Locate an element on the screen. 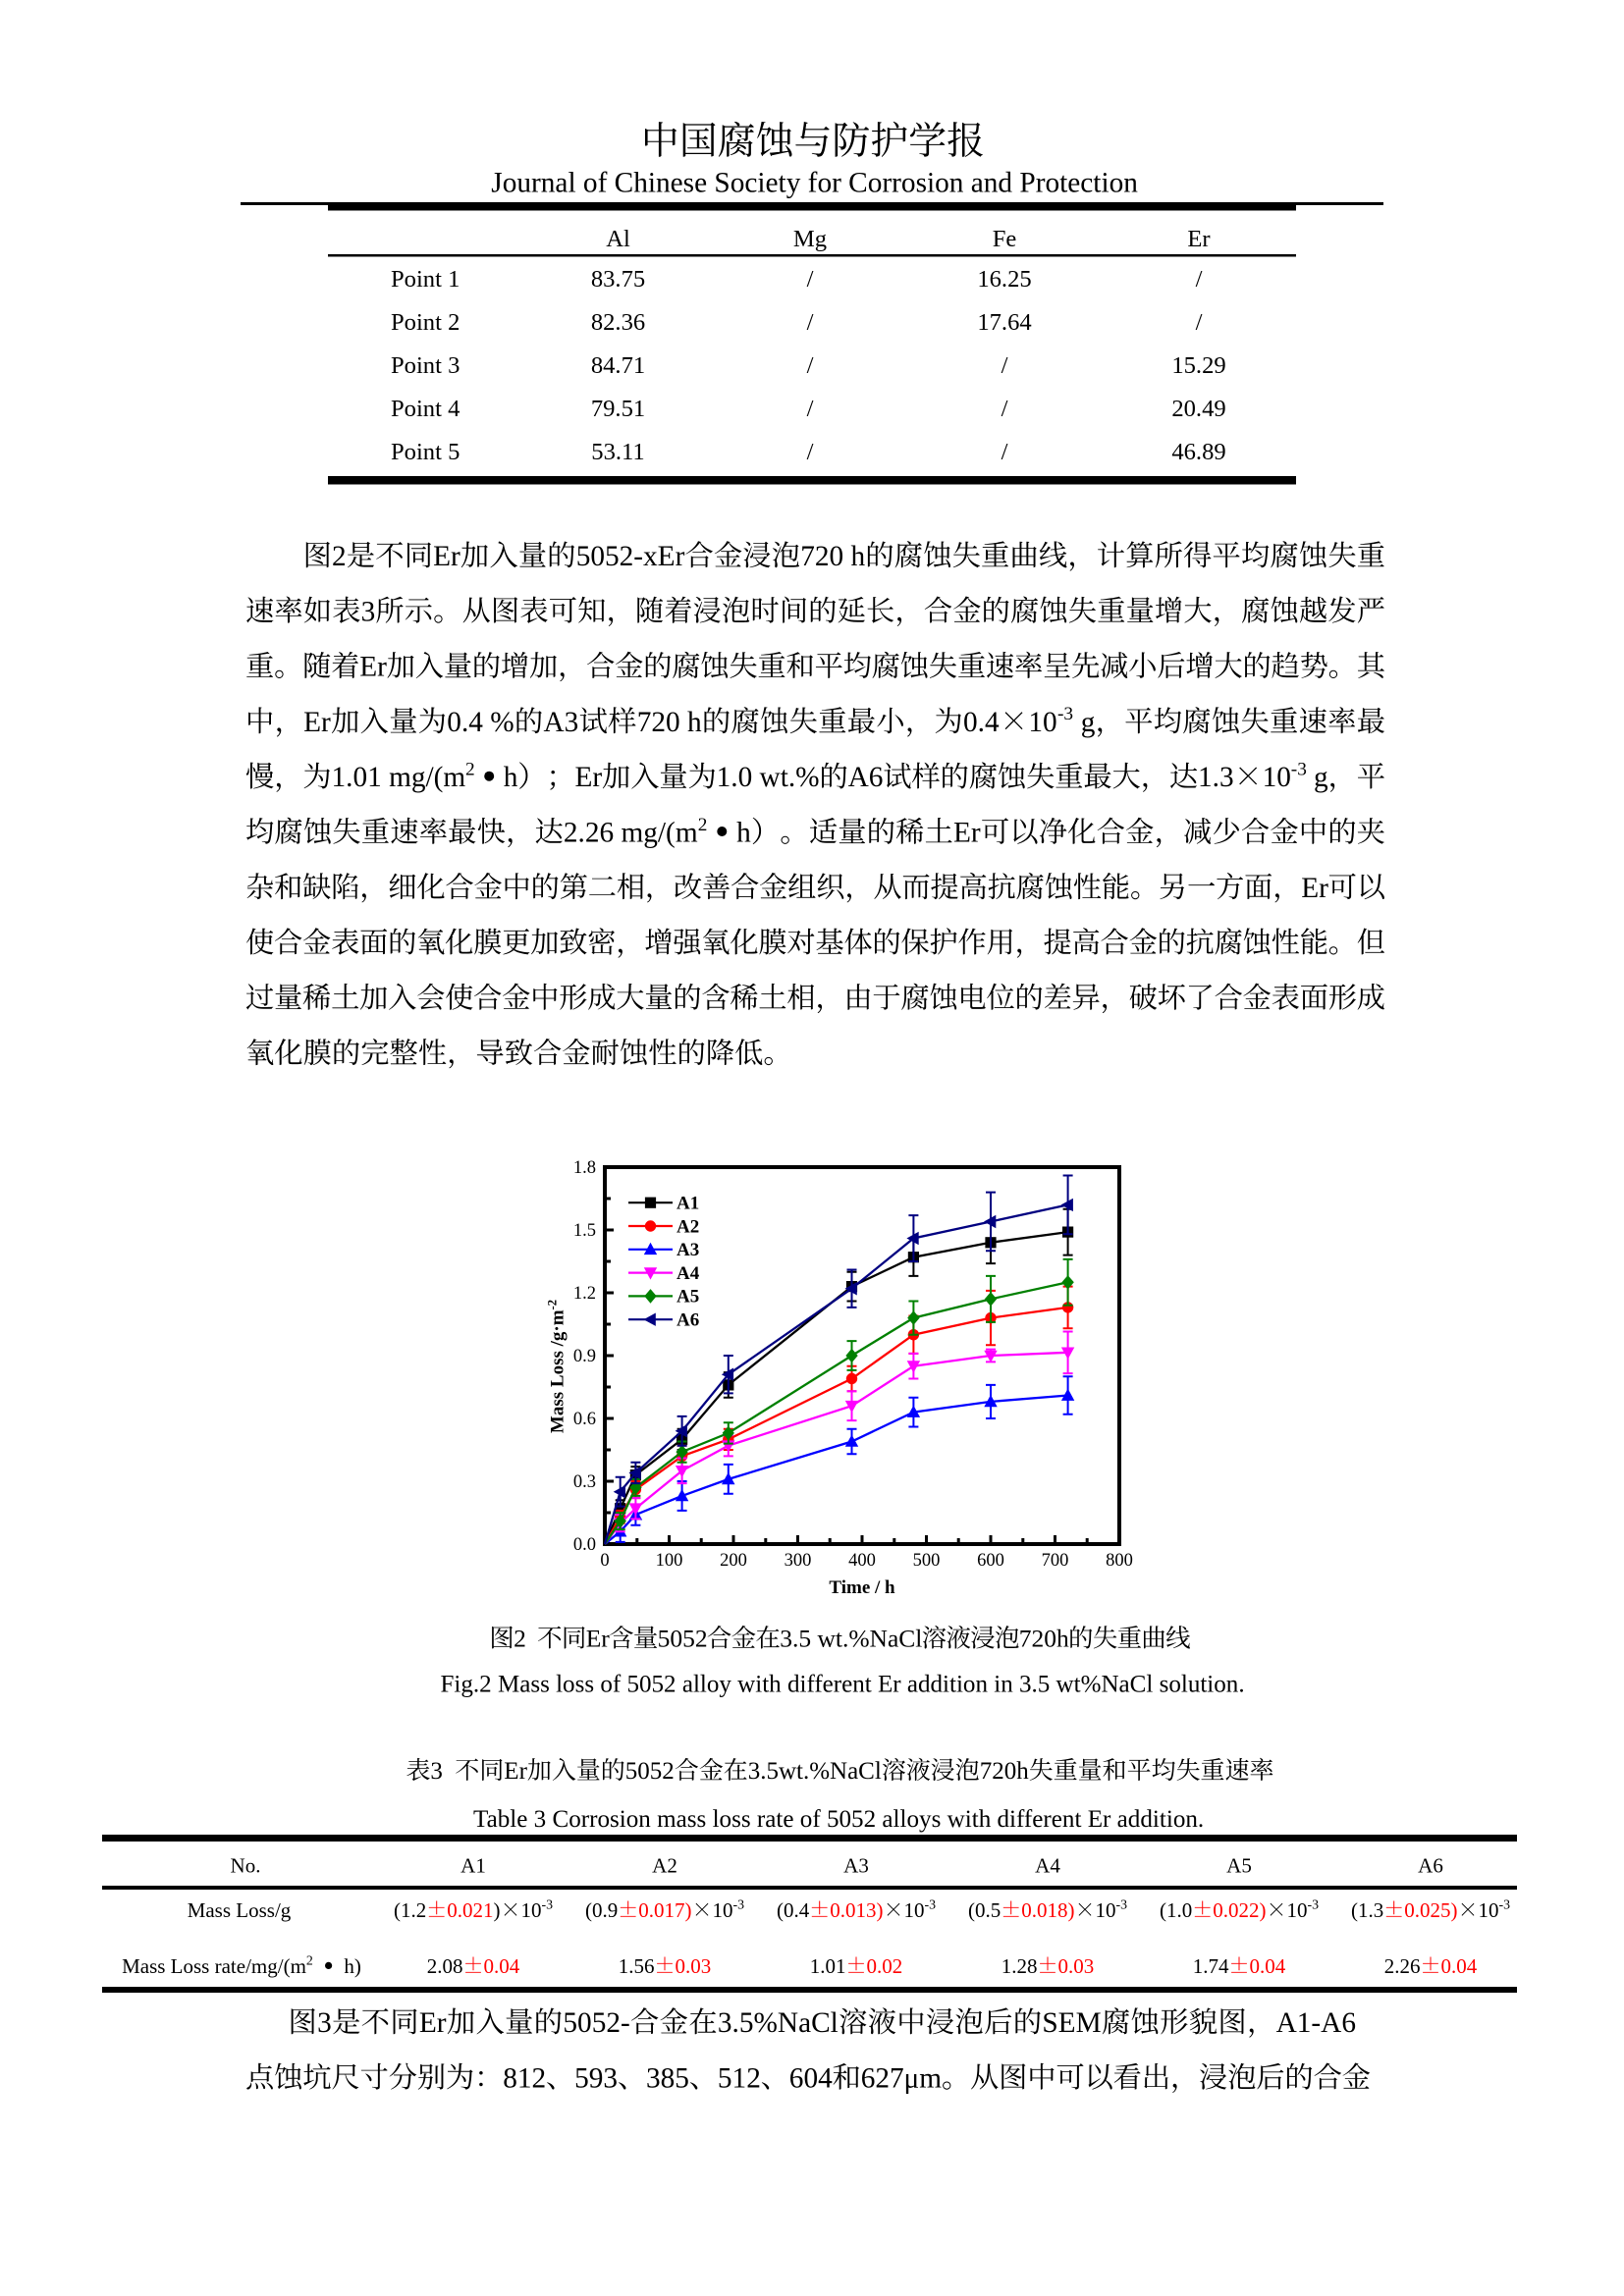 The height and width of the screenshot is (2296, 1624). svg-text: 1.28 is located at coordinates (1019, 1966).